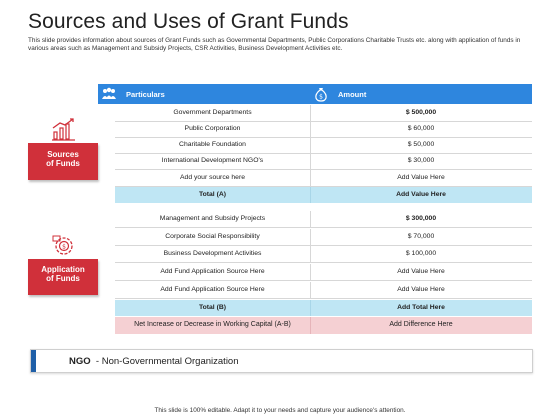  I want to click on table-row: Government Departments $ 500,000, so click(323, 113).